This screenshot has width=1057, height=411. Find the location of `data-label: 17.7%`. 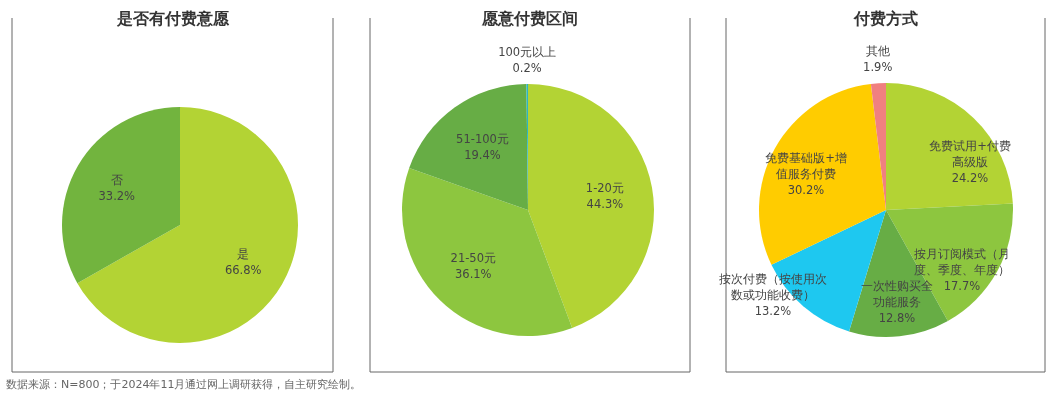

data-label: 17.7% is located at coordinates (962, 286).